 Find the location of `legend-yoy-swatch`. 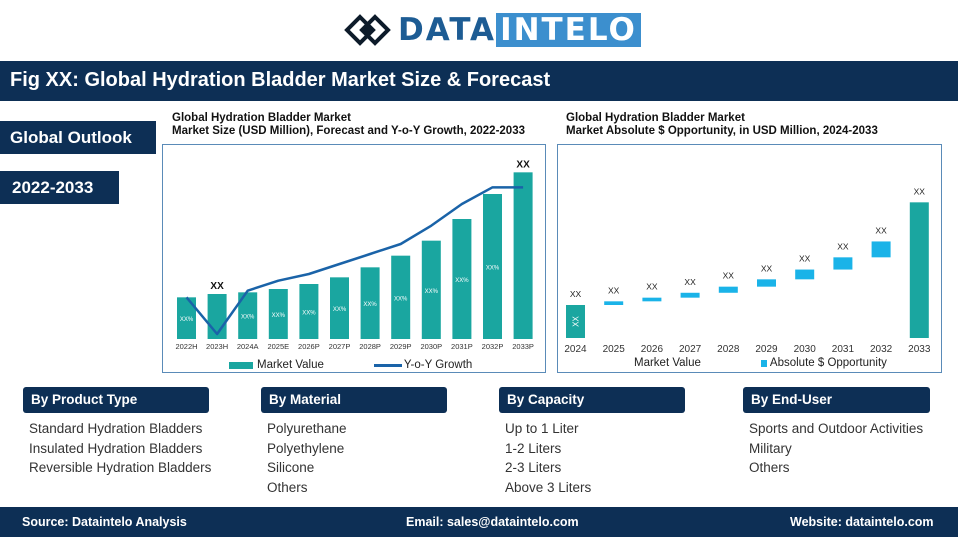

legend-yoy-swatch is located at coordinates (387, 365).